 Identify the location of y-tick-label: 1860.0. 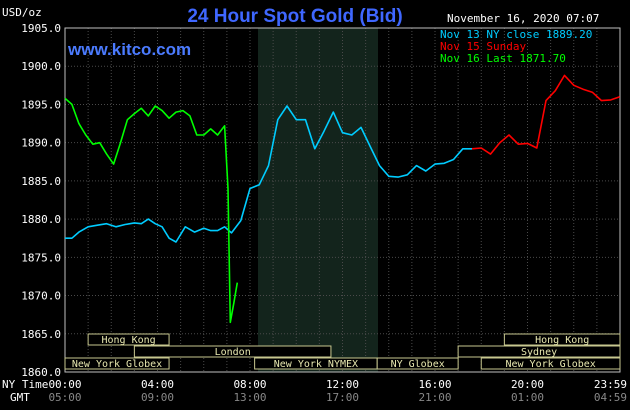
(41, 372).